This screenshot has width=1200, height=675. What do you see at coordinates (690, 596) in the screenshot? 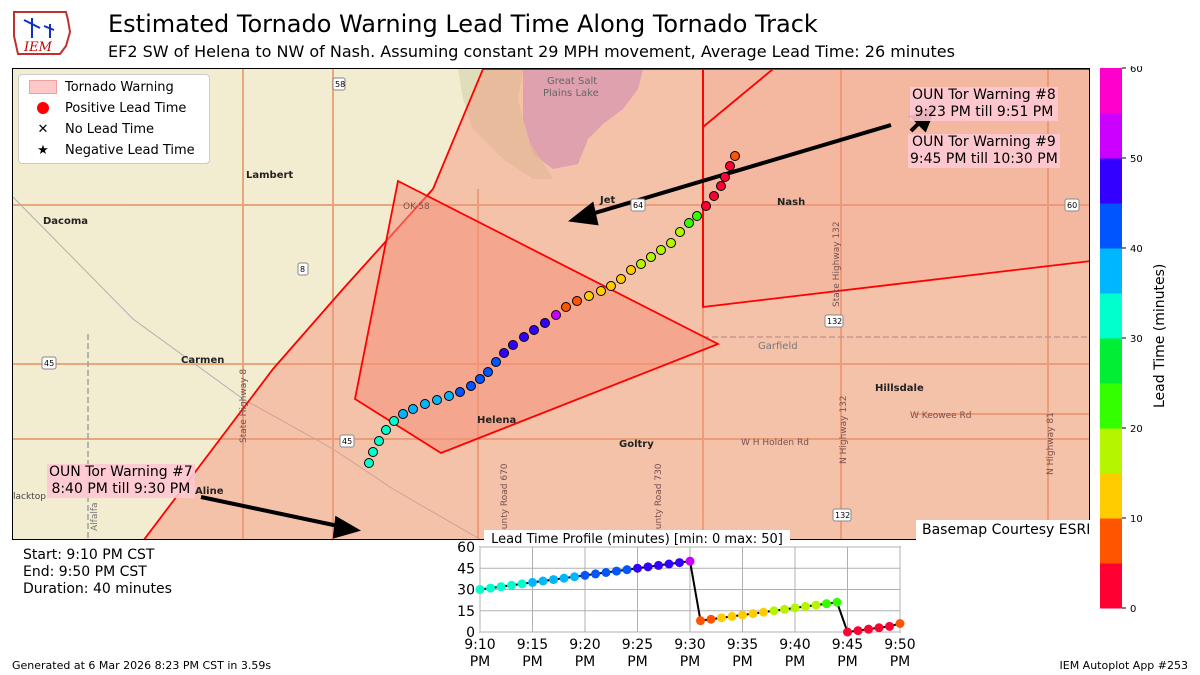
I see `profile-points` at bounding box center [690, 596].